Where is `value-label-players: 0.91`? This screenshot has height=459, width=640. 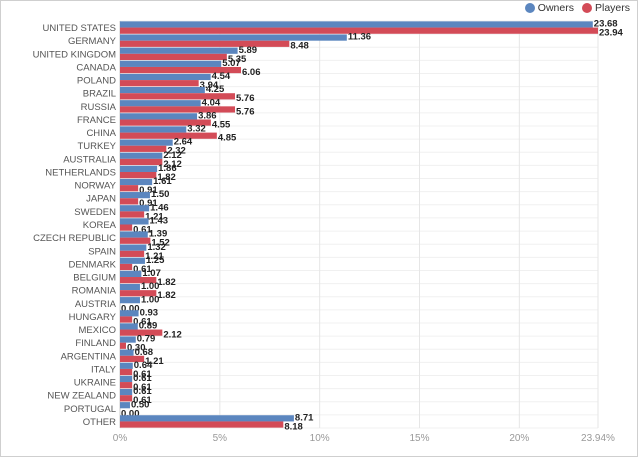 value-label-players: 0.91 is located at coordinates (148, 190).